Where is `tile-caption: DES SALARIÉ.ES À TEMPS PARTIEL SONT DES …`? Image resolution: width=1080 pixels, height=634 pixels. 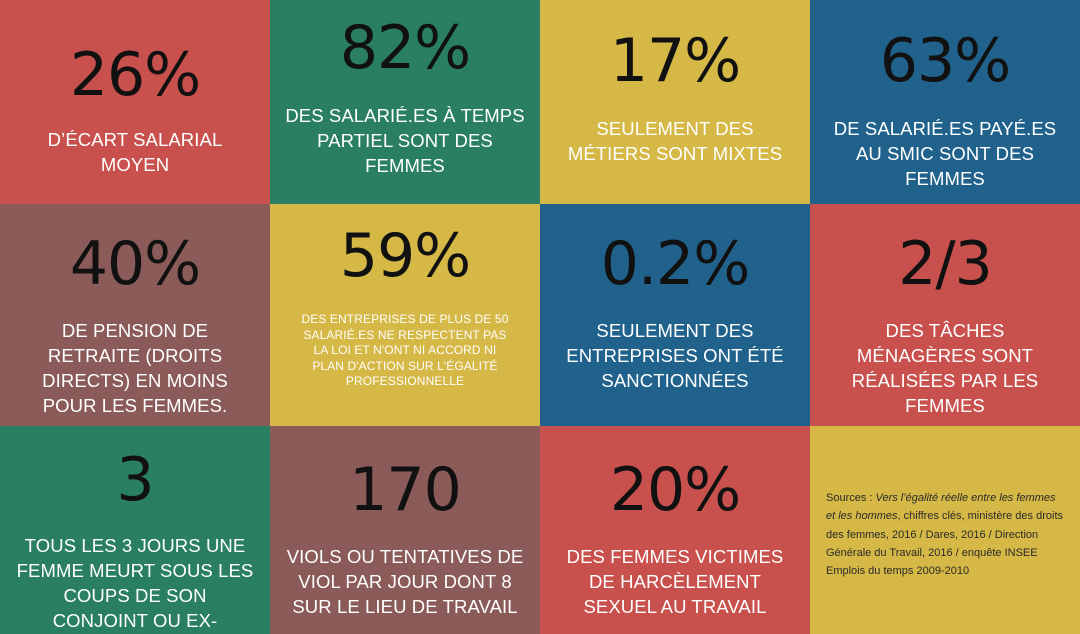
tile-caption: DES SALARIÉ.ES À TEMPS PARTIEL SONT DES … is located at coordinates (405, 140).